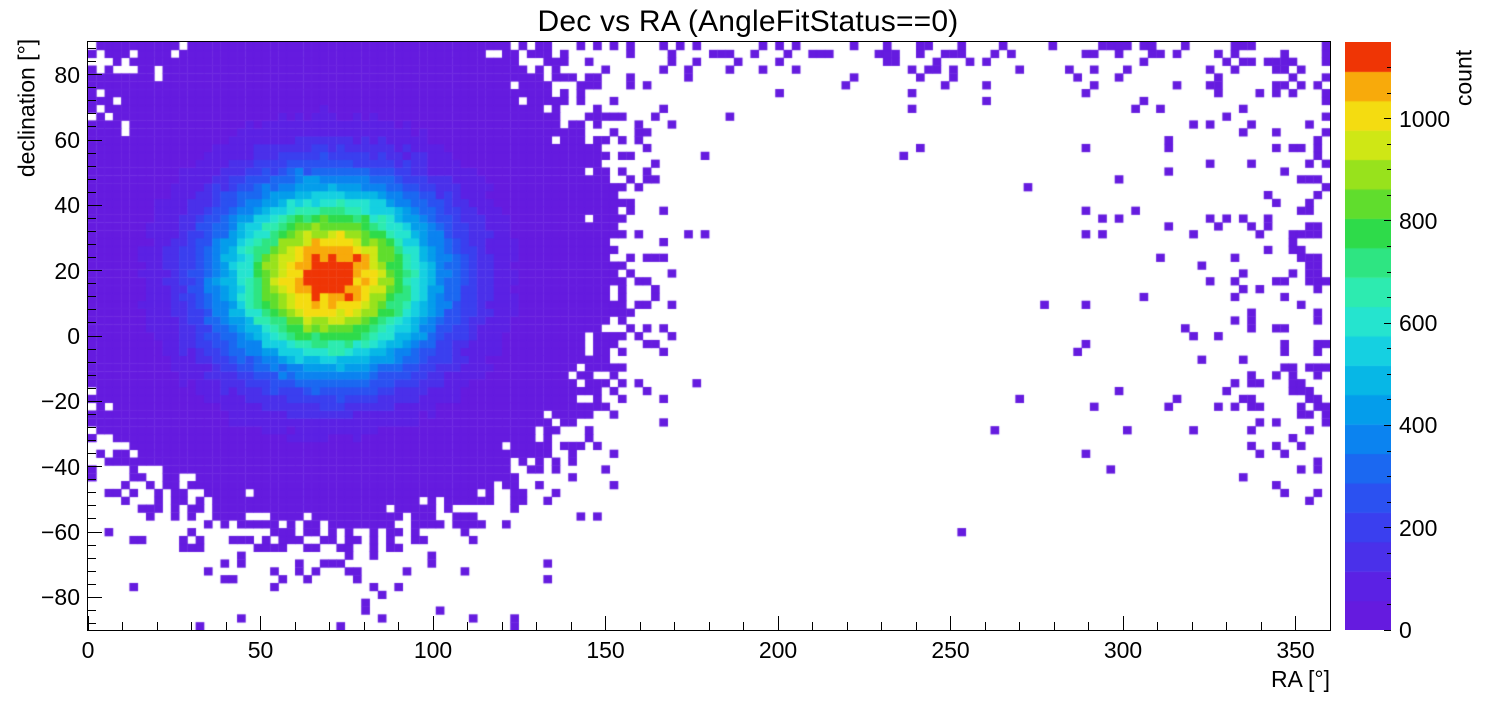 This screenshot has width=1496, height=722. I want to click on x-tick-label: 150, so click(605, 650).